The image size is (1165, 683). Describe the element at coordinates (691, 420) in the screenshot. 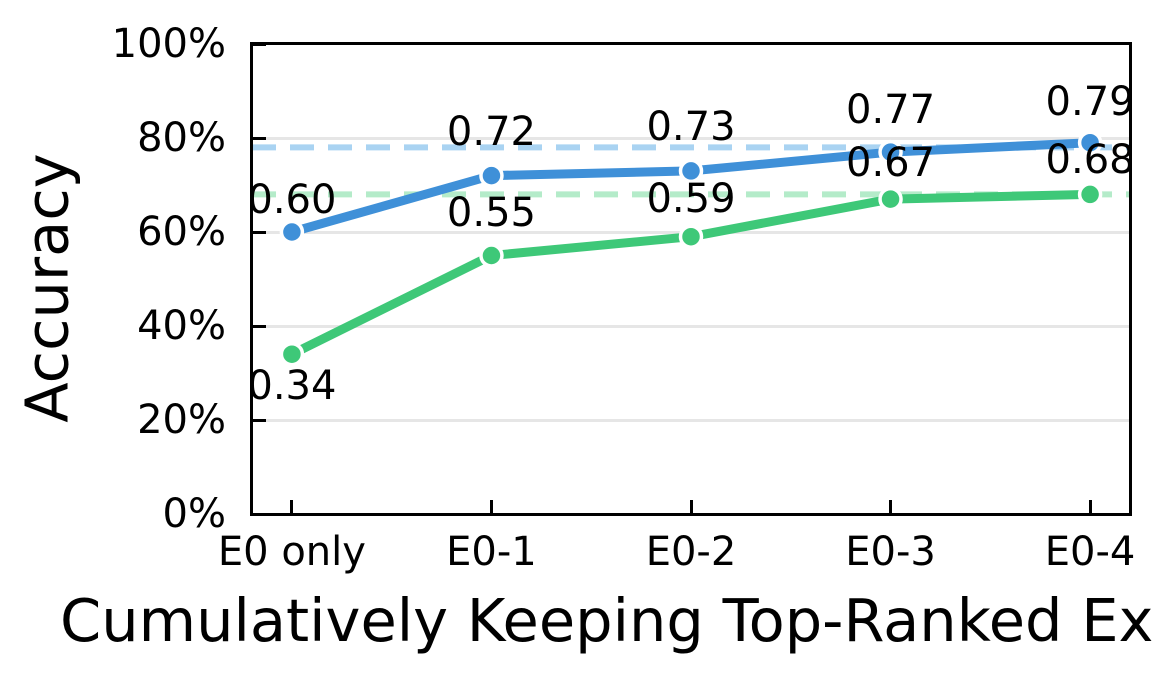

I see `gridline-20%` at that location.